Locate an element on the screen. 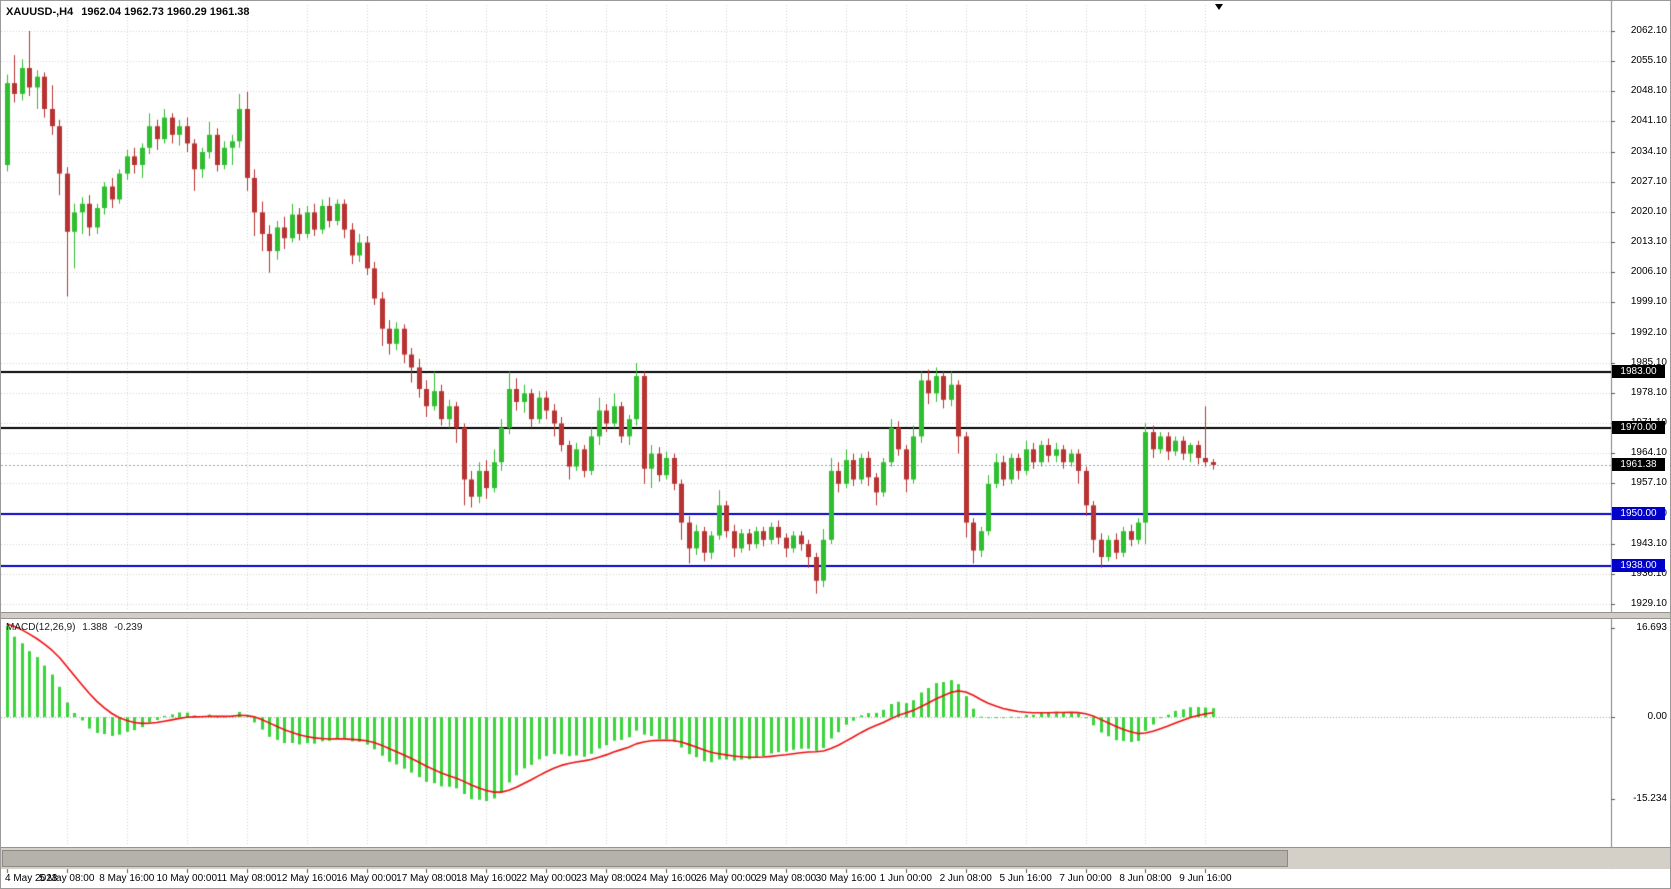  time-tick-label: 8 May 16:00 is located at coordinates (127, 878).